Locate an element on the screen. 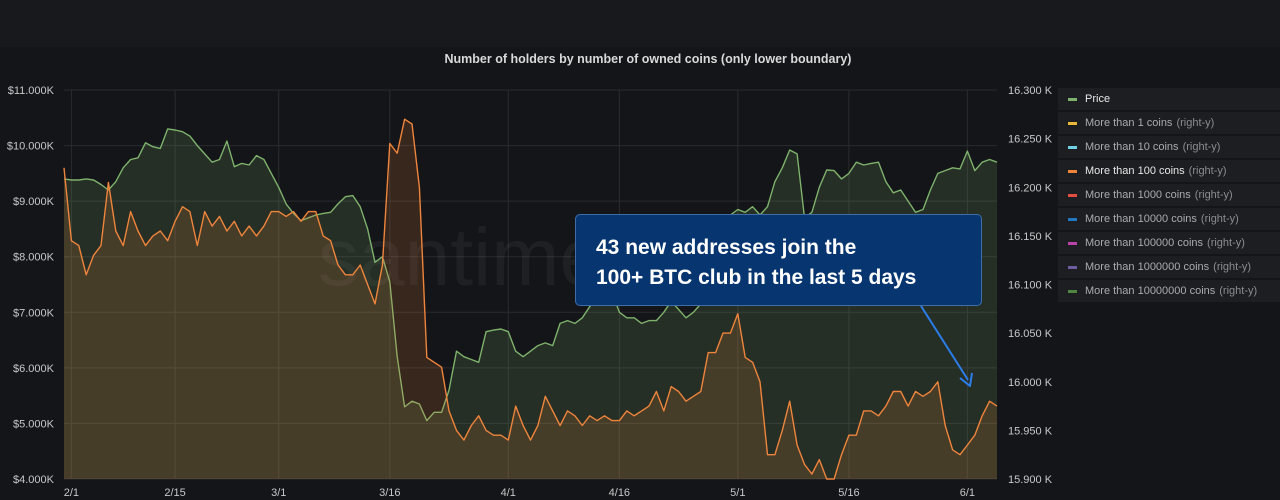 The image size is (1280, 500). x-tick-label: 2/15 is located at coordinates (174, 493).